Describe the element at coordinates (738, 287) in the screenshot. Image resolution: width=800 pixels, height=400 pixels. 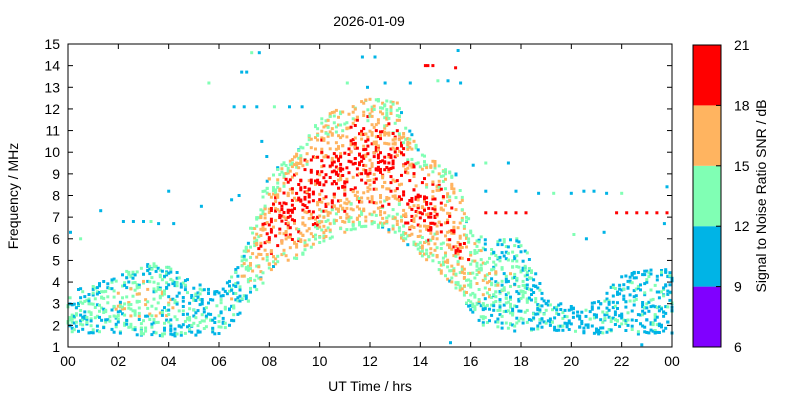
I see `colorbar-tick-label: 9` at that location.